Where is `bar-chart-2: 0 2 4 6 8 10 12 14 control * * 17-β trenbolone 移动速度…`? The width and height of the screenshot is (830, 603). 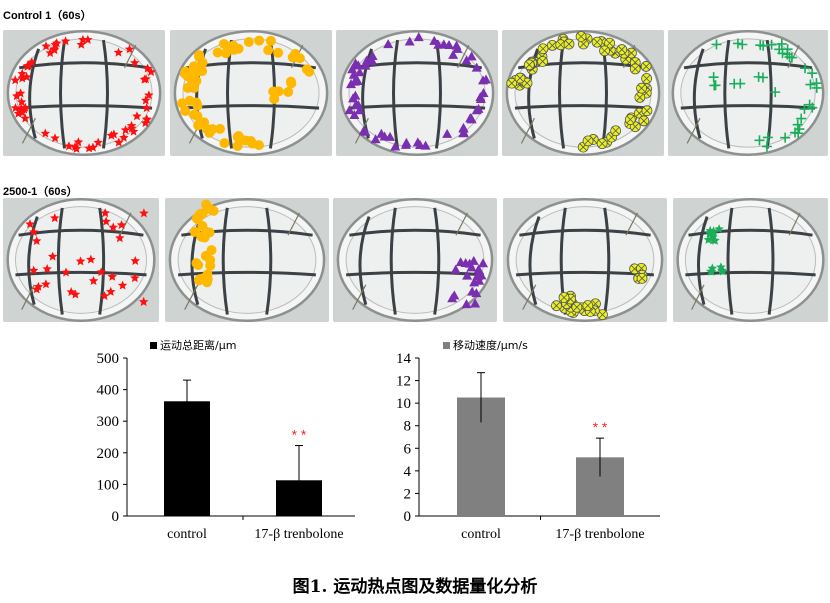 bar-chart-2: 0 2 4 6 8 10 12 14 control * * 17-β trenbolone 移动速度… is located at coordinates (528, 440).